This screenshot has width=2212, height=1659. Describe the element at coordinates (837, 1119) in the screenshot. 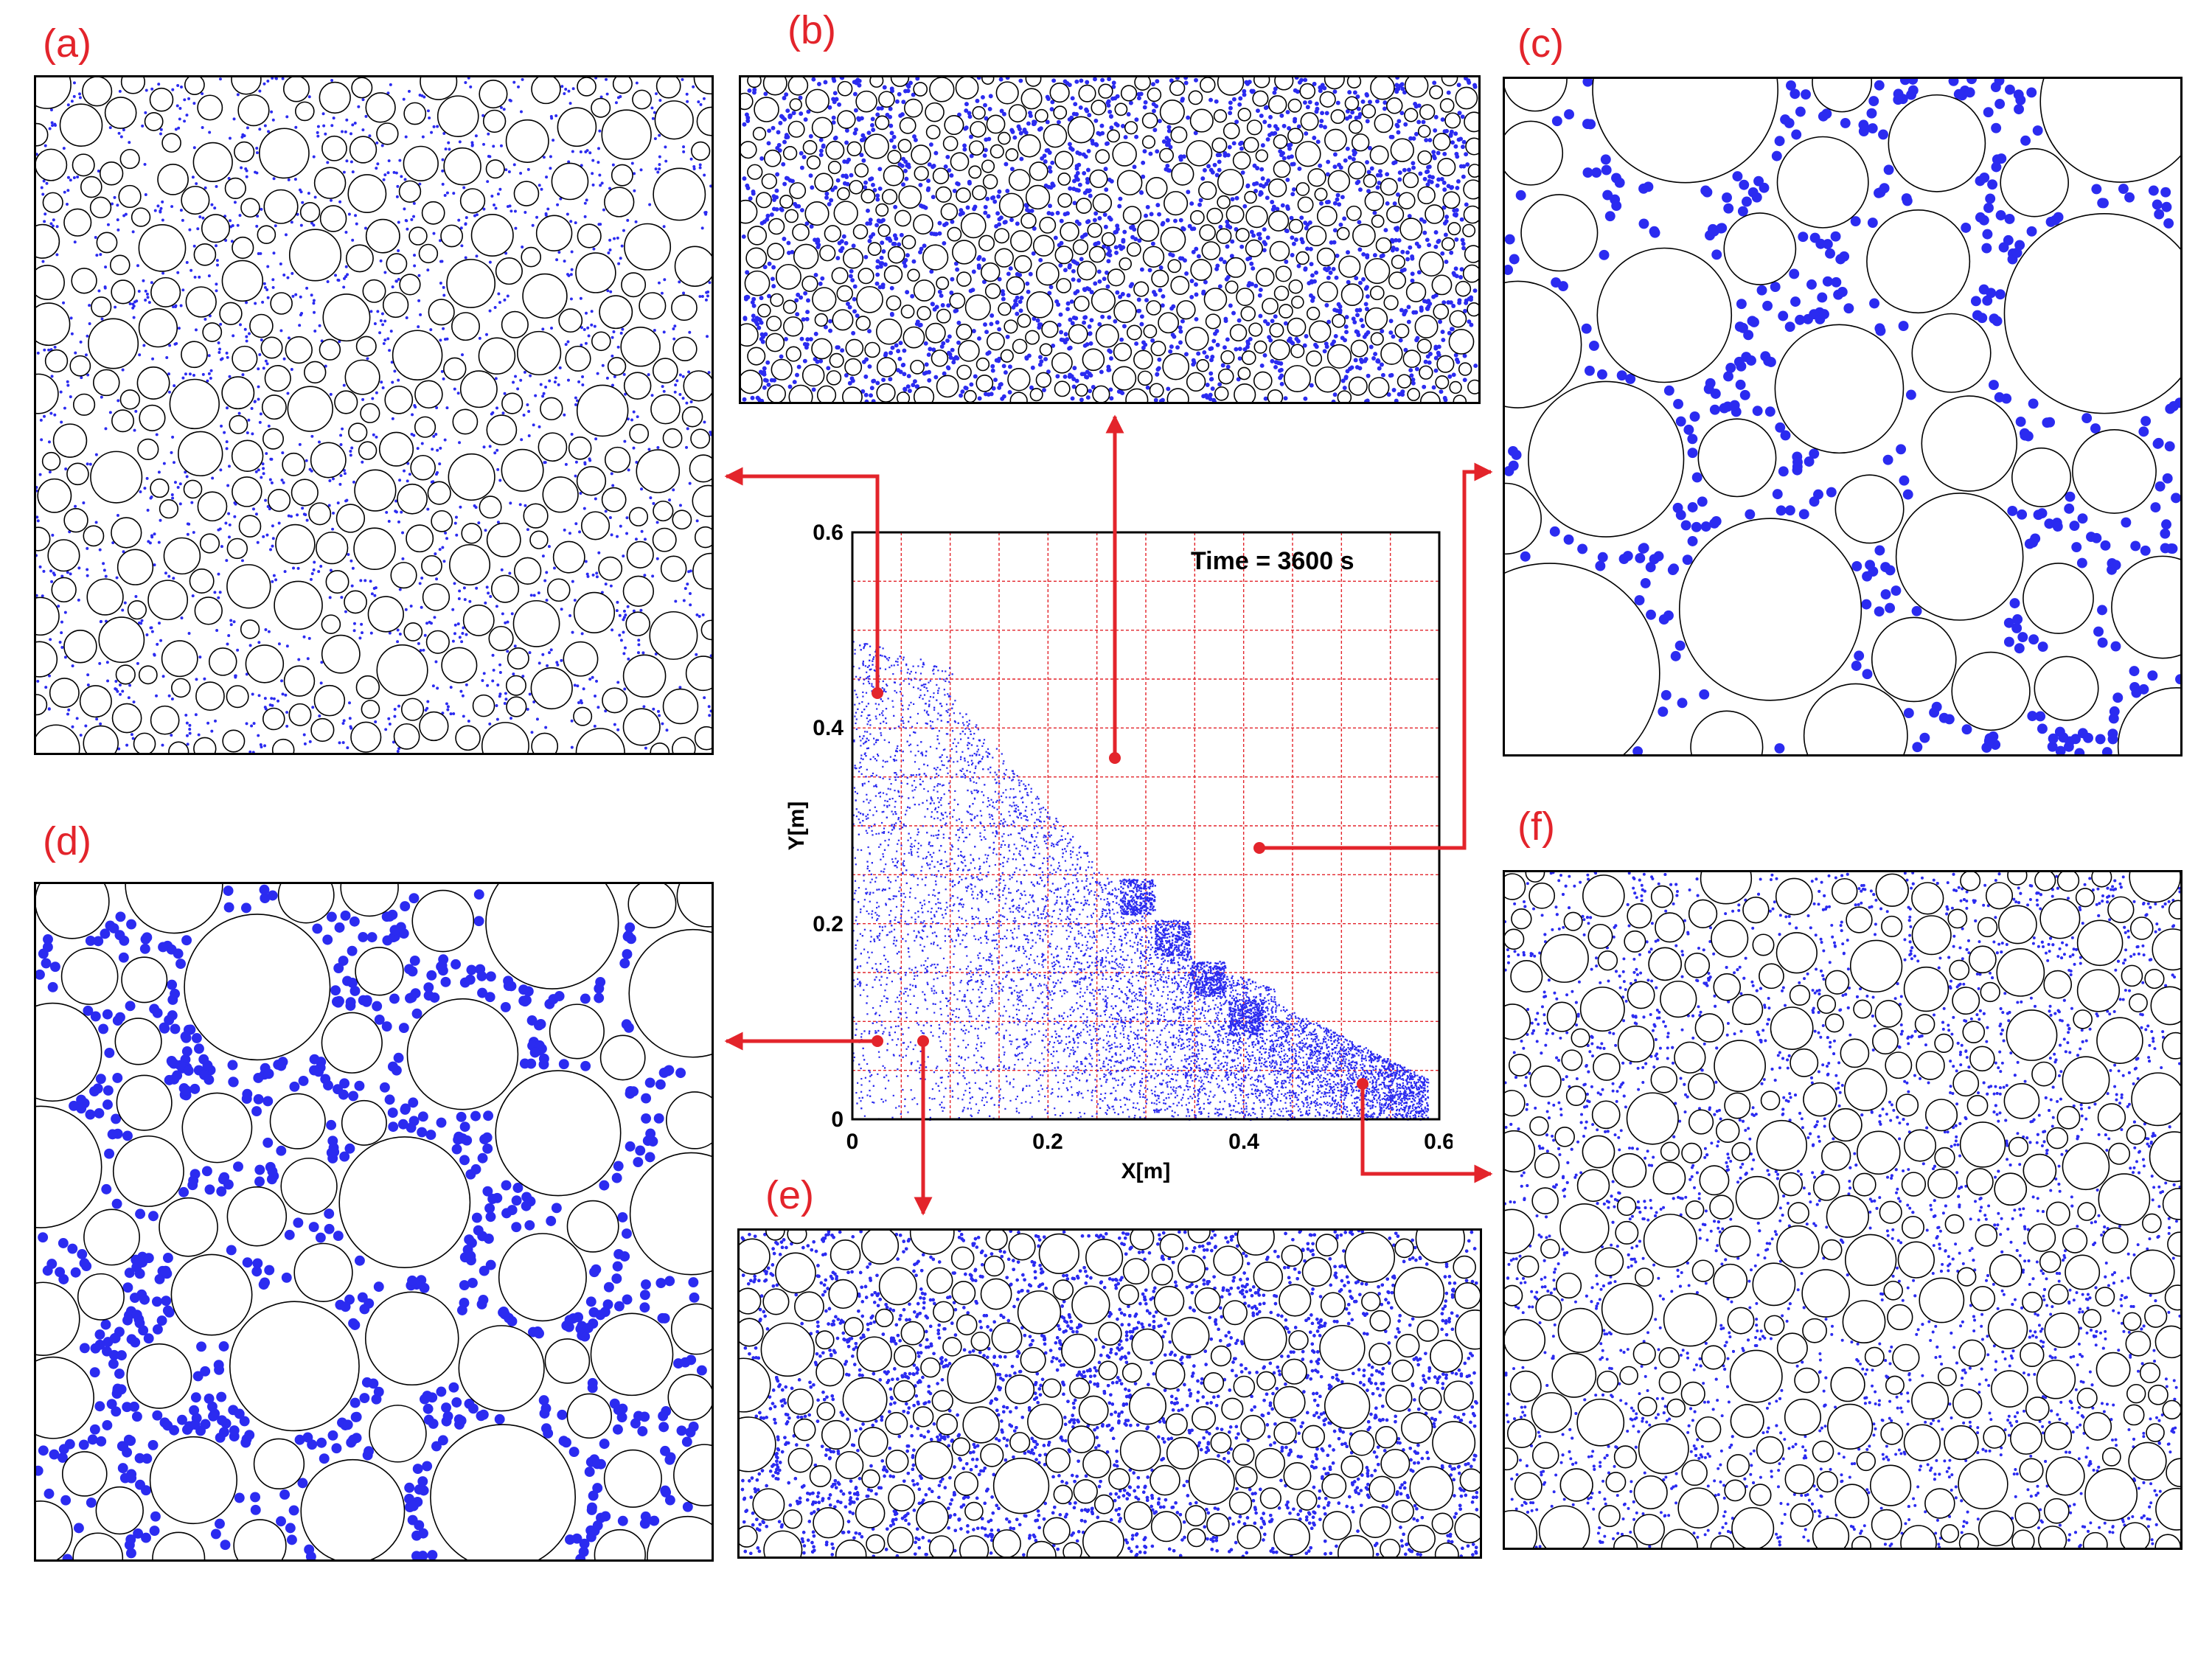

I see `y-tick-0: 0` at that location.